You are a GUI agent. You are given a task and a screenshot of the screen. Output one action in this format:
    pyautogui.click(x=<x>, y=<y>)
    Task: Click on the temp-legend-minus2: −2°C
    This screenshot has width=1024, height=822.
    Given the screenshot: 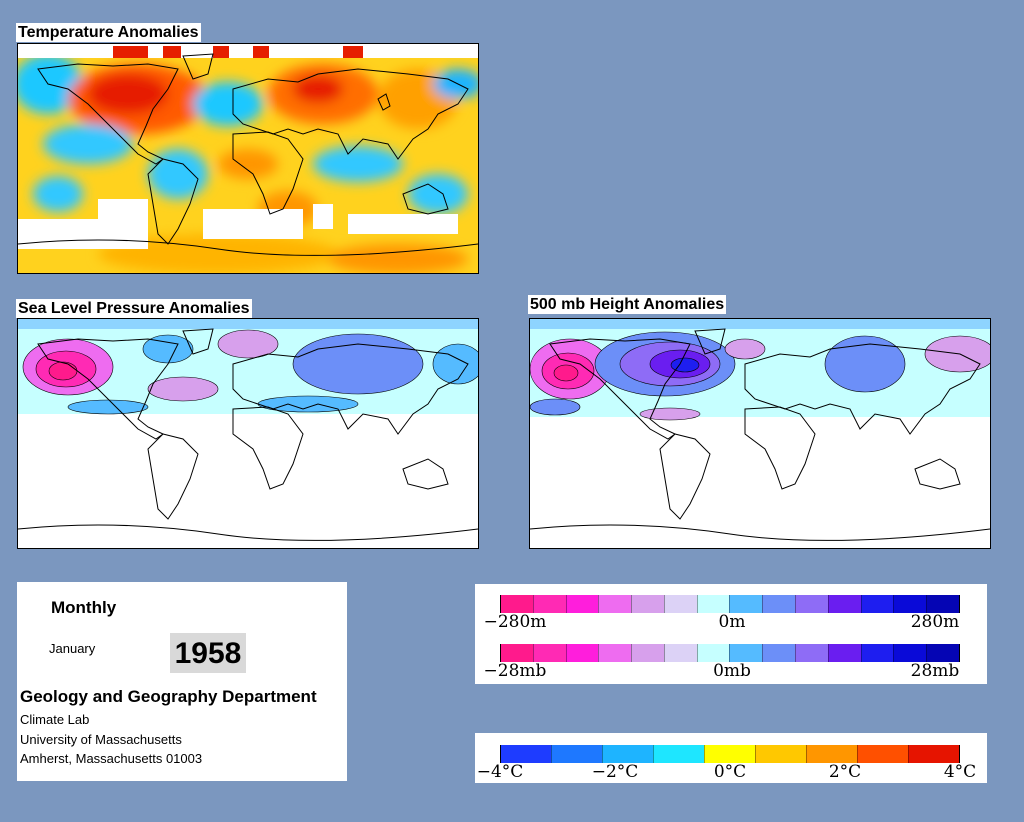 What is the action you would take?
    pyautogui.click(x=615, y=772)
    